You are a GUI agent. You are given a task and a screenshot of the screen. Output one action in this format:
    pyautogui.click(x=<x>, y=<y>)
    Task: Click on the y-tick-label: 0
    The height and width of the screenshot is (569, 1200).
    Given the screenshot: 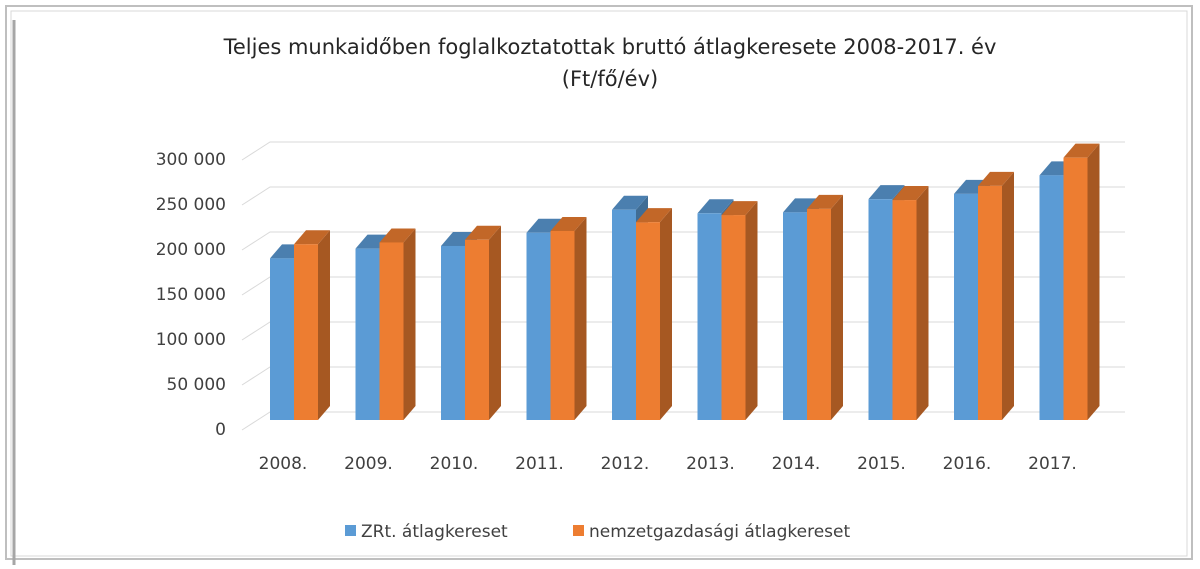 What is the action you would take?
    pyautogui.click(x=220, y=430)
    